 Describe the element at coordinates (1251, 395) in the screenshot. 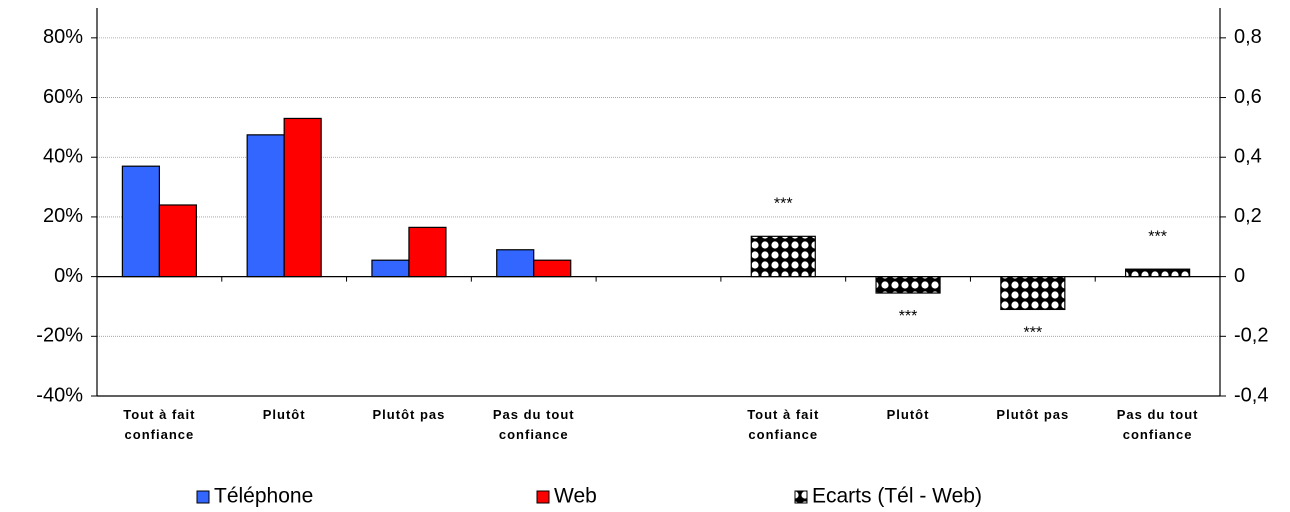

I see `y2-tick-label: -0,4` at that location.